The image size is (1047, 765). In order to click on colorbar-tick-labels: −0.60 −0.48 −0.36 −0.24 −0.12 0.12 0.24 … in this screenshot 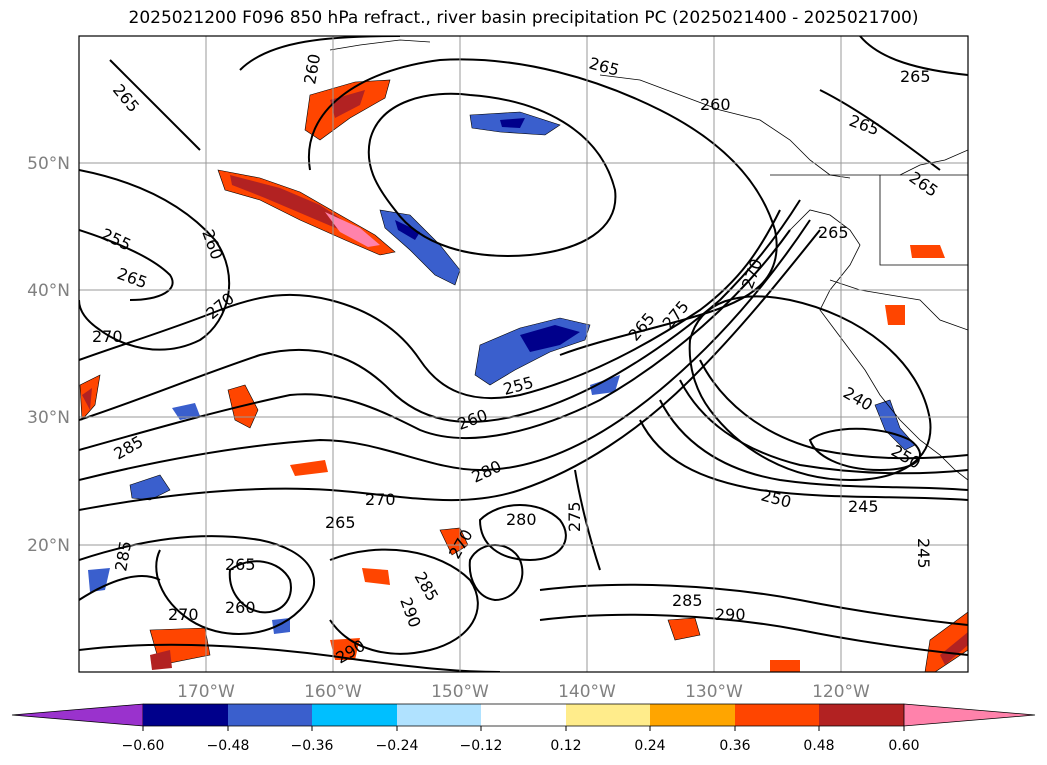, I will do `click(521, 746)`.